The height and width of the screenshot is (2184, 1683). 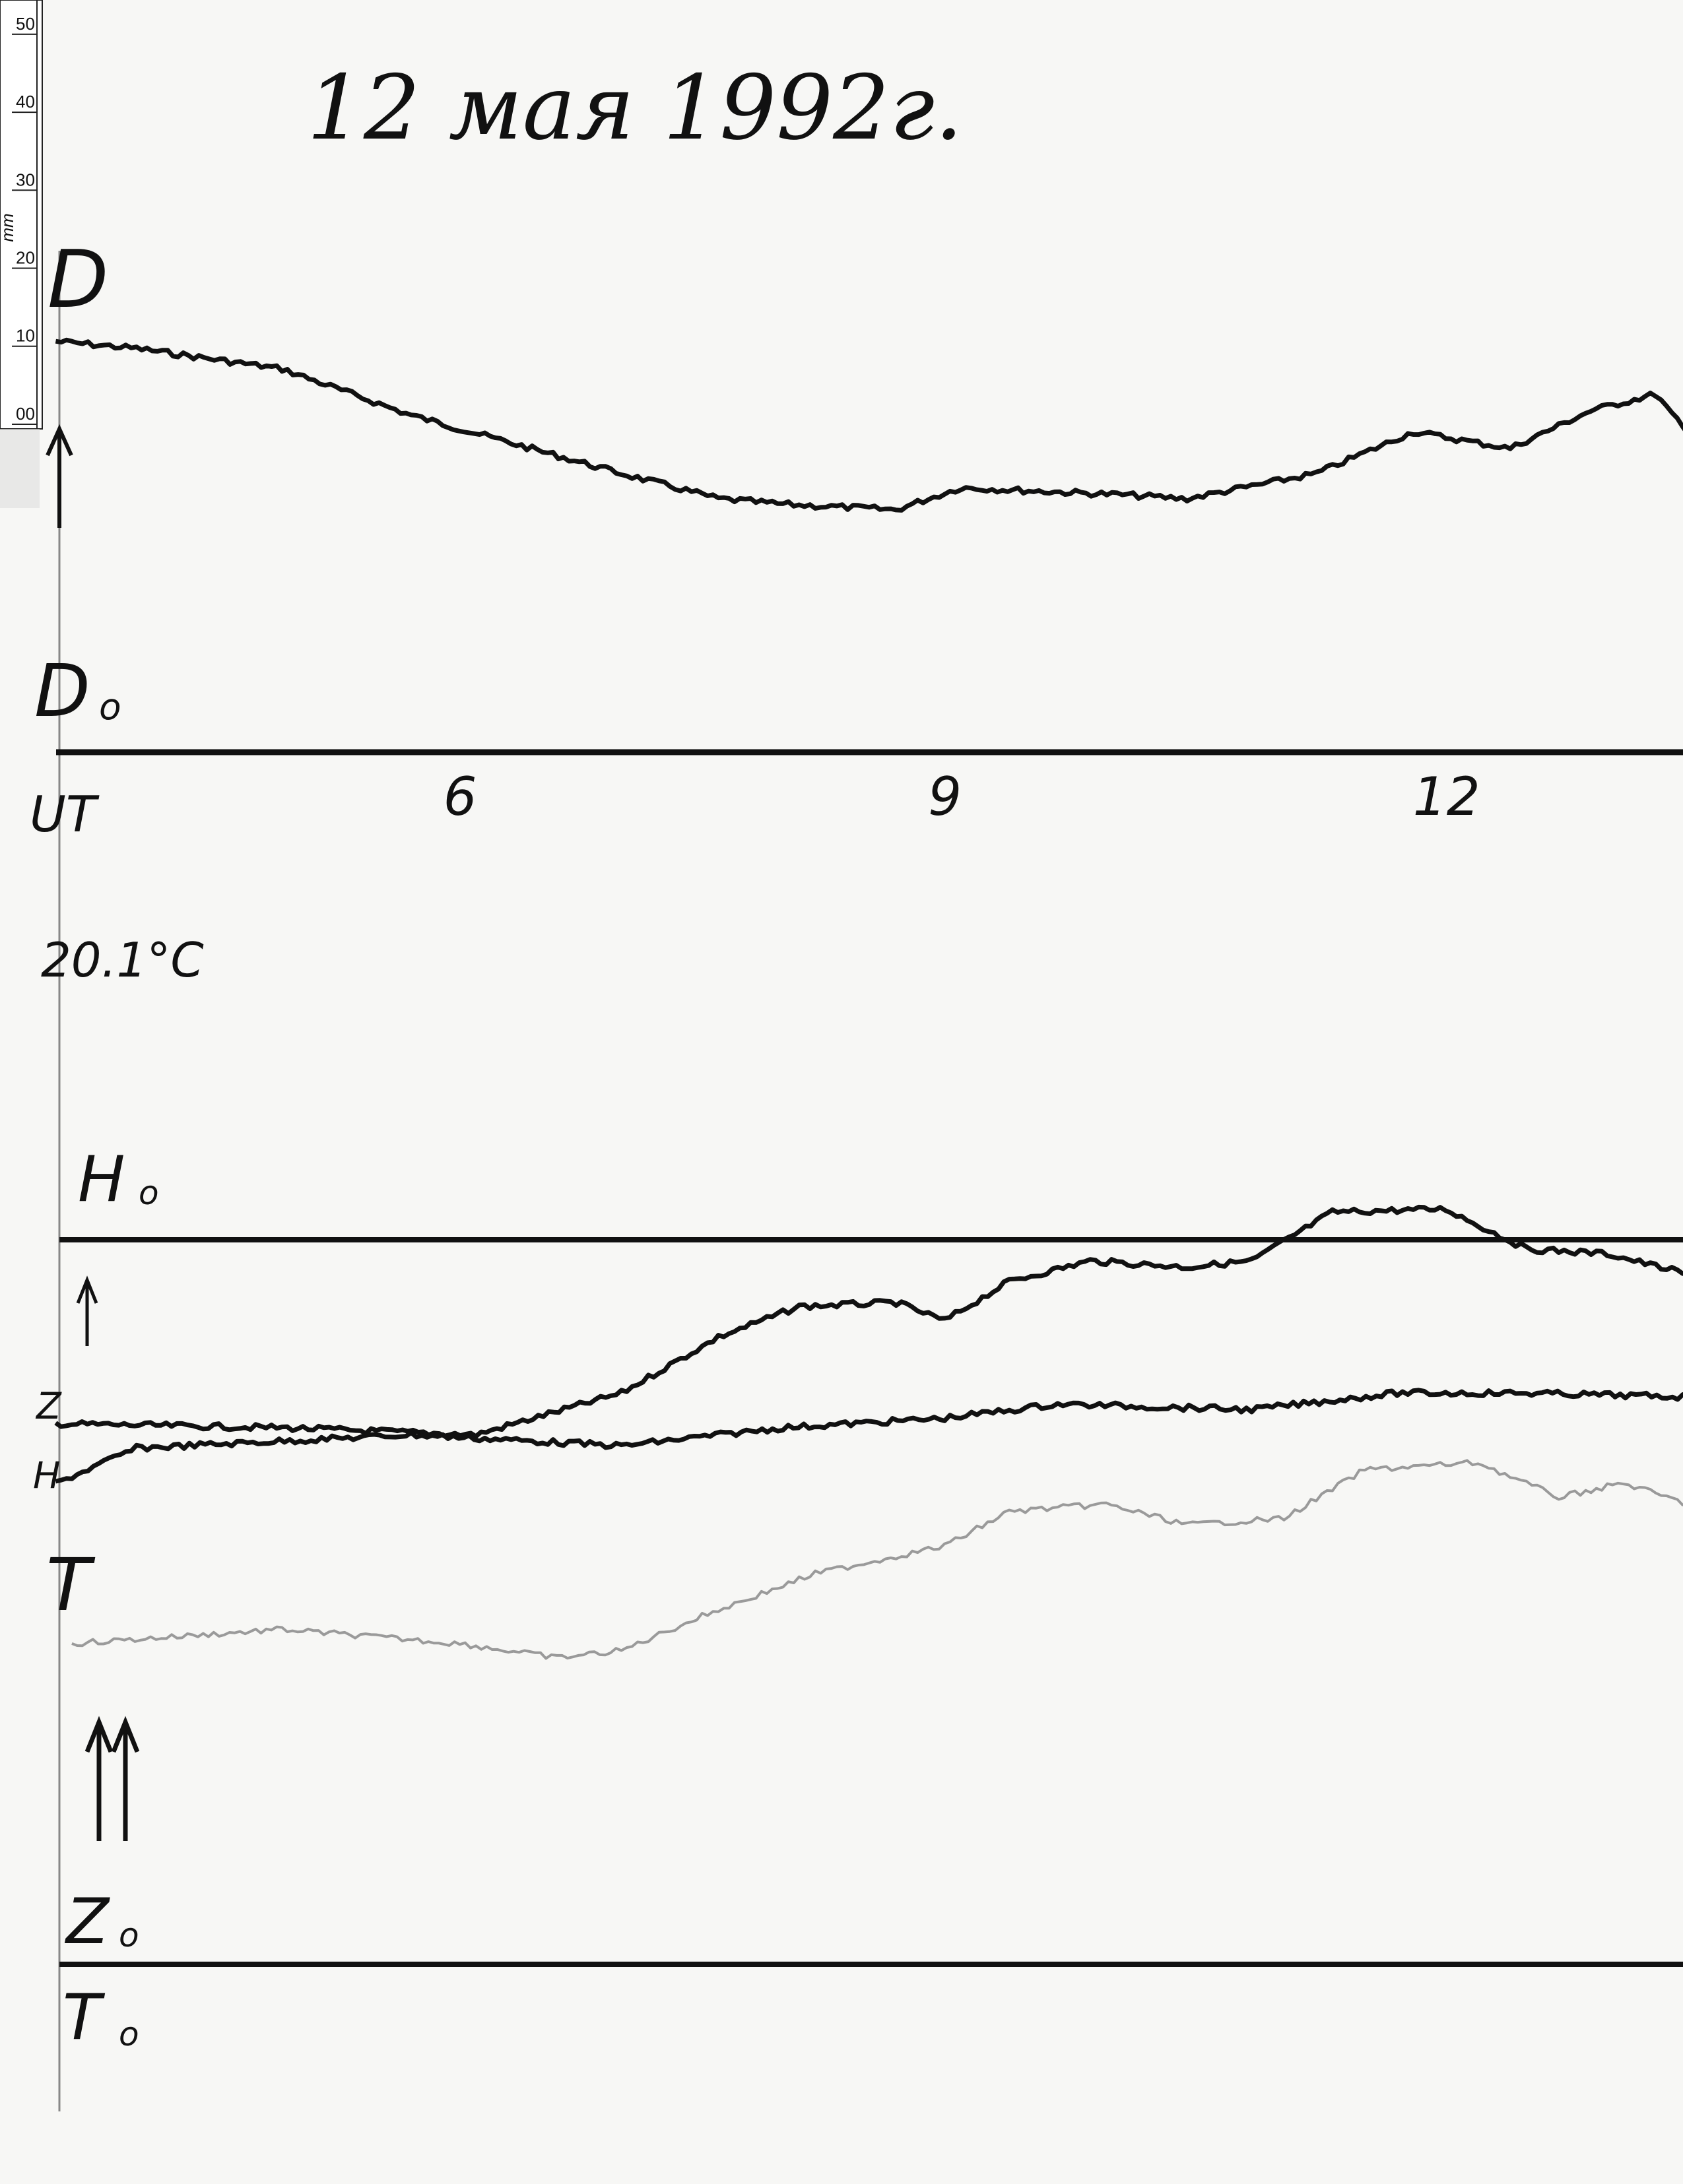 What do you see at coordinates (869, 1321) in the screenshot?
I see `trace-Z` at bounding box center [869, 1321].